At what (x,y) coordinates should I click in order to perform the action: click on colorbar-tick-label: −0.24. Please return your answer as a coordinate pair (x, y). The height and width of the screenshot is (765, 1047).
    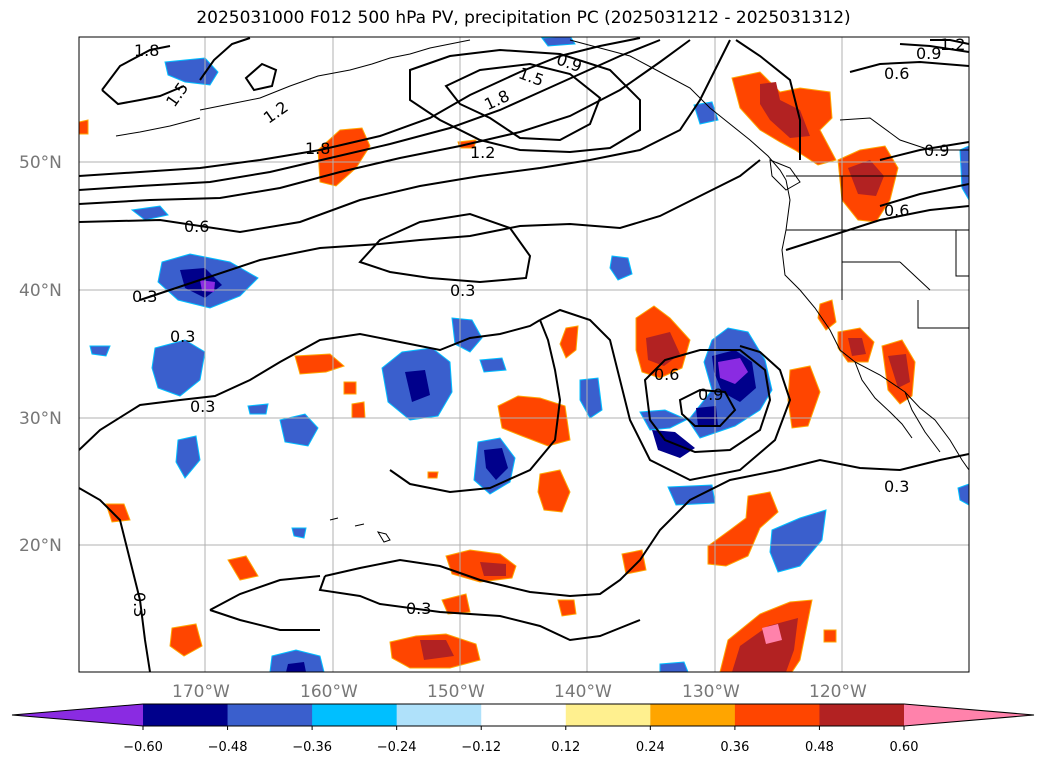
    Looking at the image, I should click on (397, 747).